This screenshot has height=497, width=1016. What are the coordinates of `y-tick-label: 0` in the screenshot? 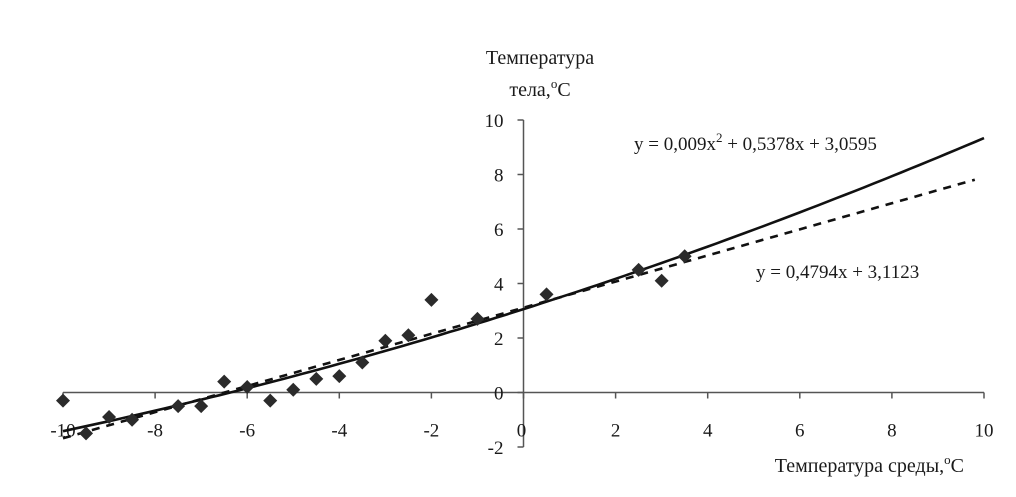 It's located at (499, 394).